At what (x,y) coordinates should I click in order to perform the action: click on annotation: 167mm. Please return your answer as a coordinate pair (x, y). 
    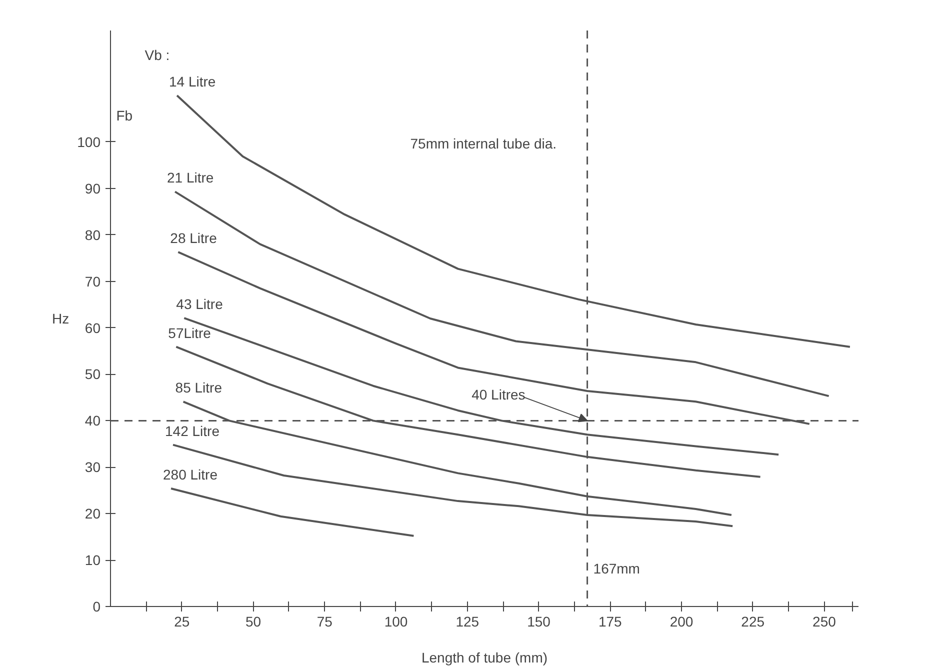
    Looking at the image, I should click on (616, 568).